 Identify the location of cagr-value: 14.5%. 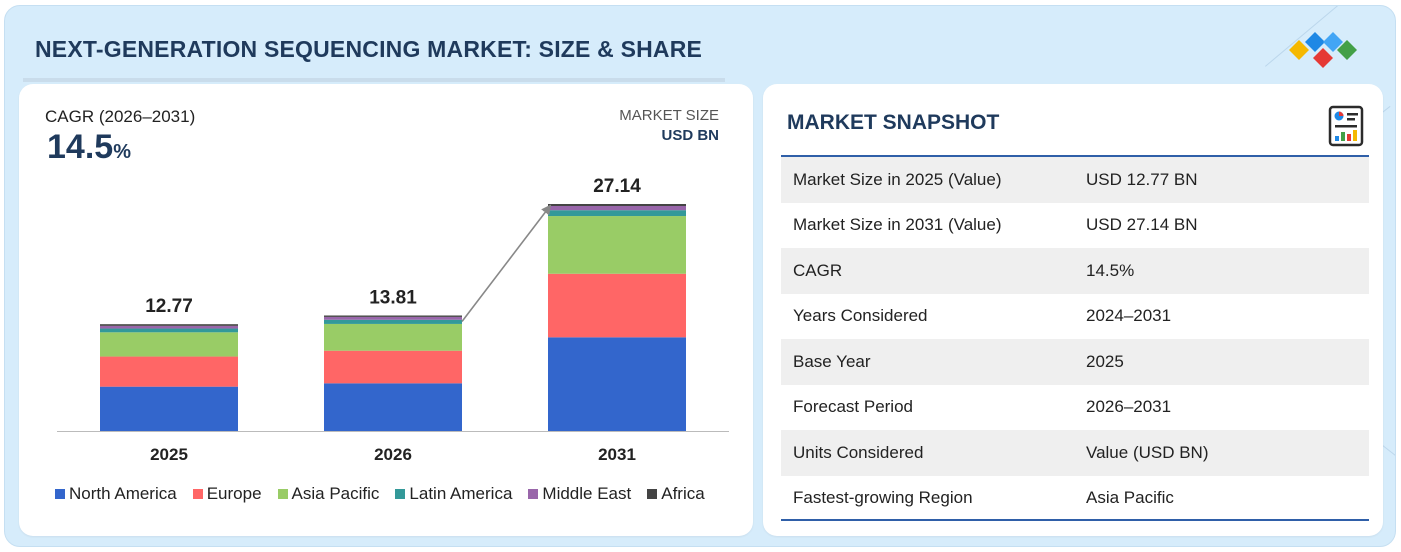
(89, 147).